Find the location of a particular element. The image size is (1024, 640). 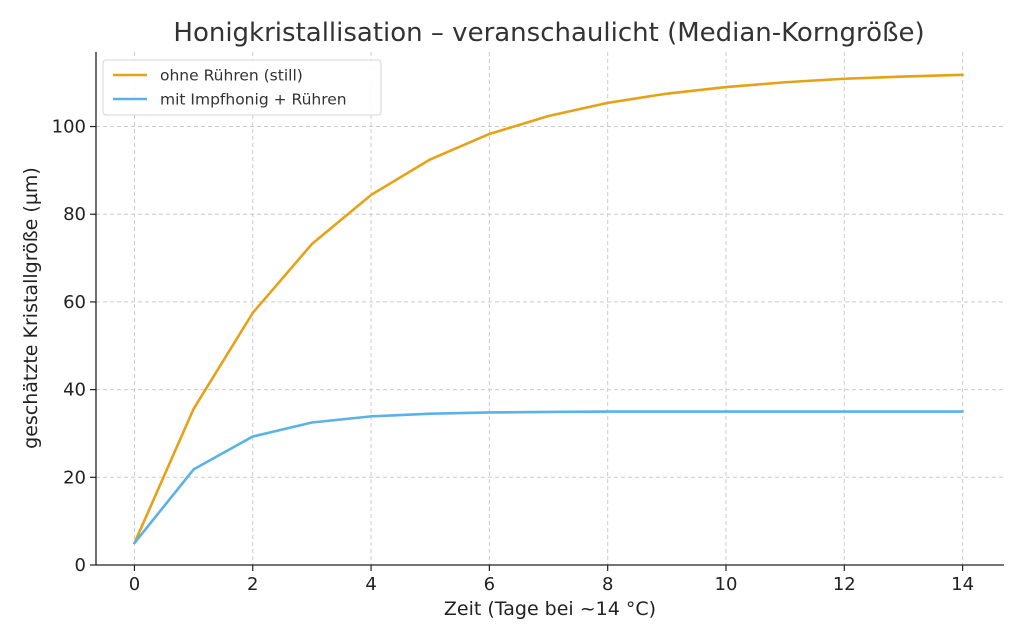

x-tick-label-0: 0 is located at coordinates (134, 584).